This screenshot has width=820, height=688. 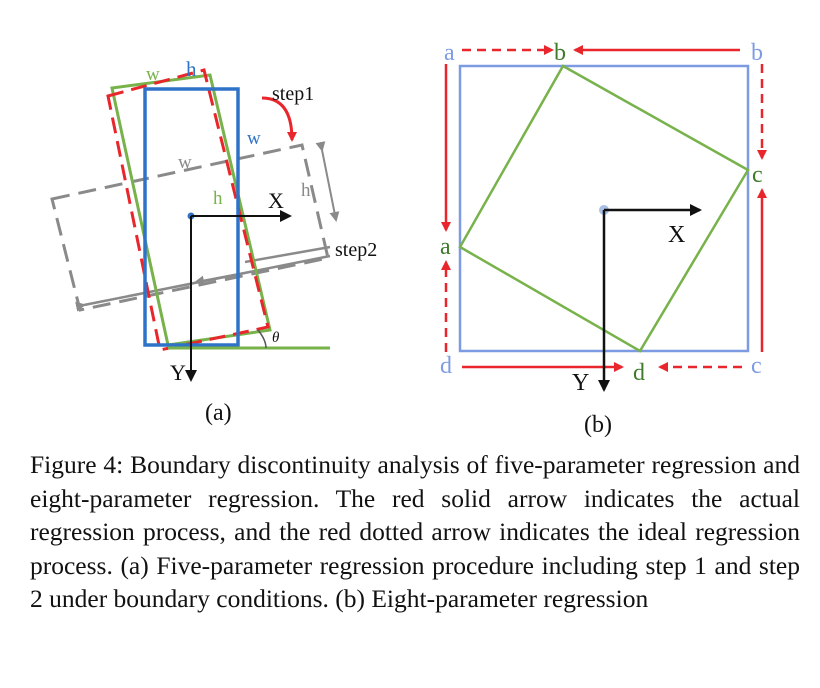 I want to click on corner-b-top: b, so click(x=560, y=53).